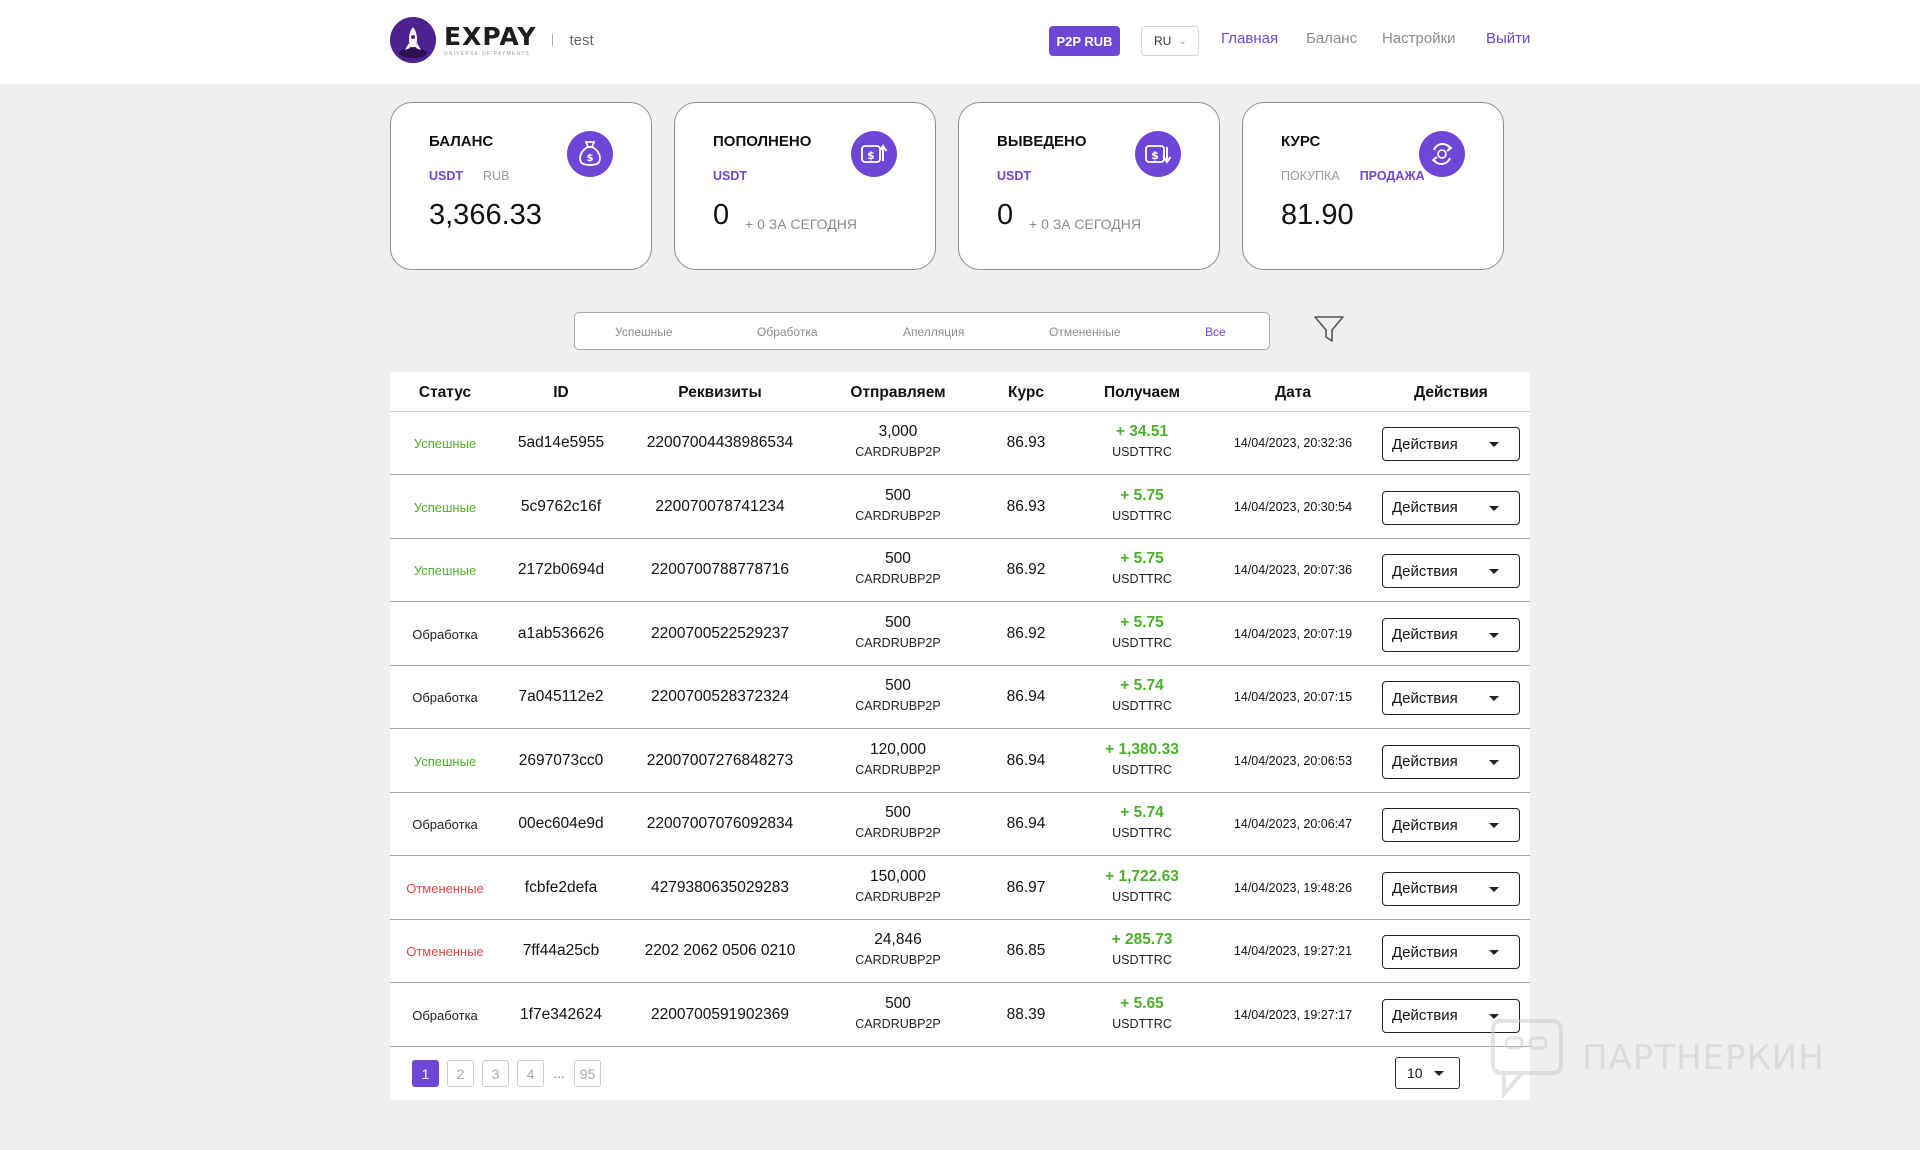 This screenshot has width=1920, height=1150. Describe the element at coordinates (1026, 506) in the screenshot. I see `rate-cell: 86.93` at that location.